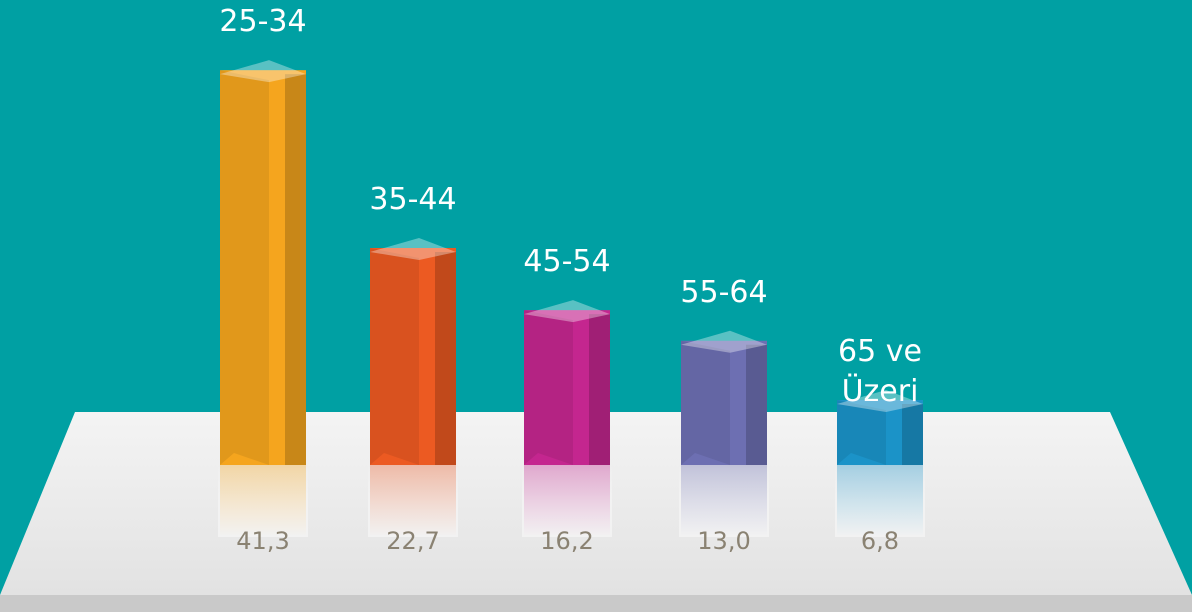  Describe the element at coordinates (413, 541) in the screenshot. I see `value-label: 22,7` at that location.